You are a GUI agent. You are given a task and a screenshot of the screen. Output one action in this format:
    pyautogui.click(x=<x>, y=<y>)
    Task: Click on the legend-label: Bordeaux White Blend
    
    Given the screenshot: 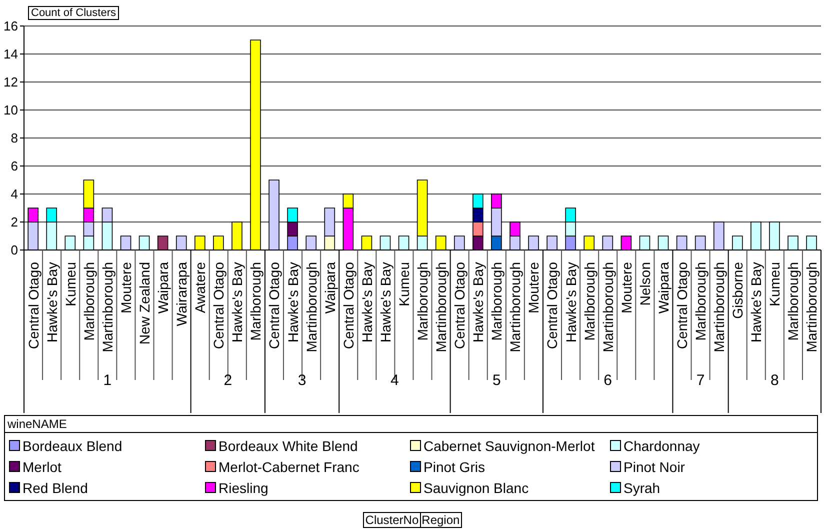 What is the action you would take?
    pyautogui.click(x=288, y=446)
    